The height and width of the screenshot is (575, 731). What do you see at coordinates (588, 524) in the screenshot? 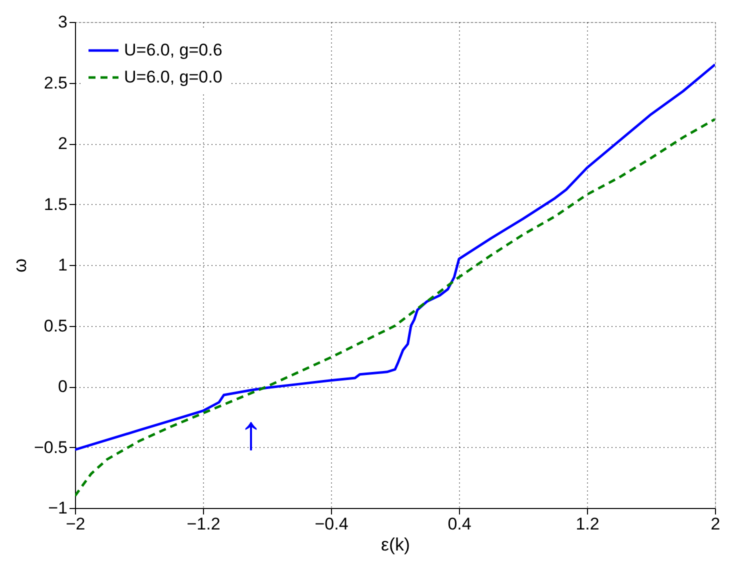
I see `x-tick-label: 1.2` at bounding box center [588, 524].